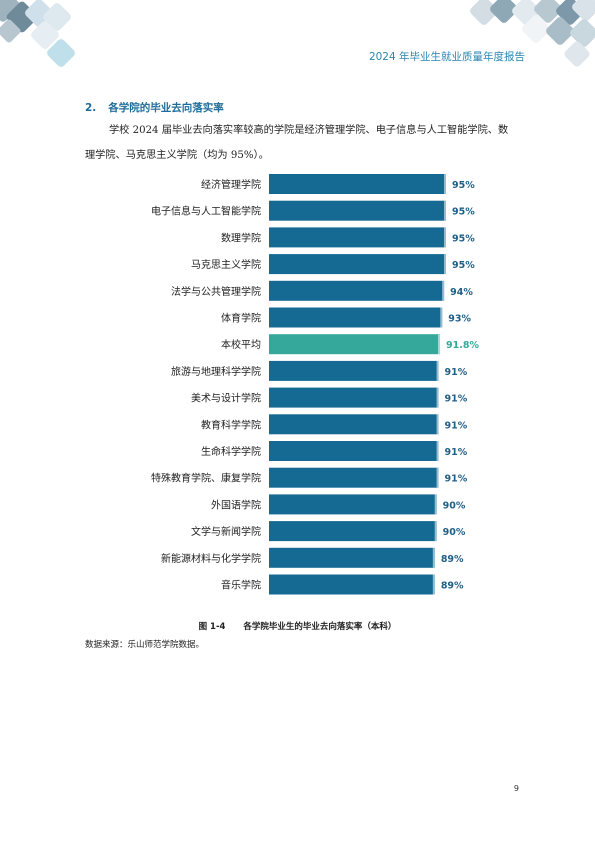 The image size is (595, 842). I want to click on report-header-title: 2024 年毕业生就业质量年度报告, so click(446, 57).